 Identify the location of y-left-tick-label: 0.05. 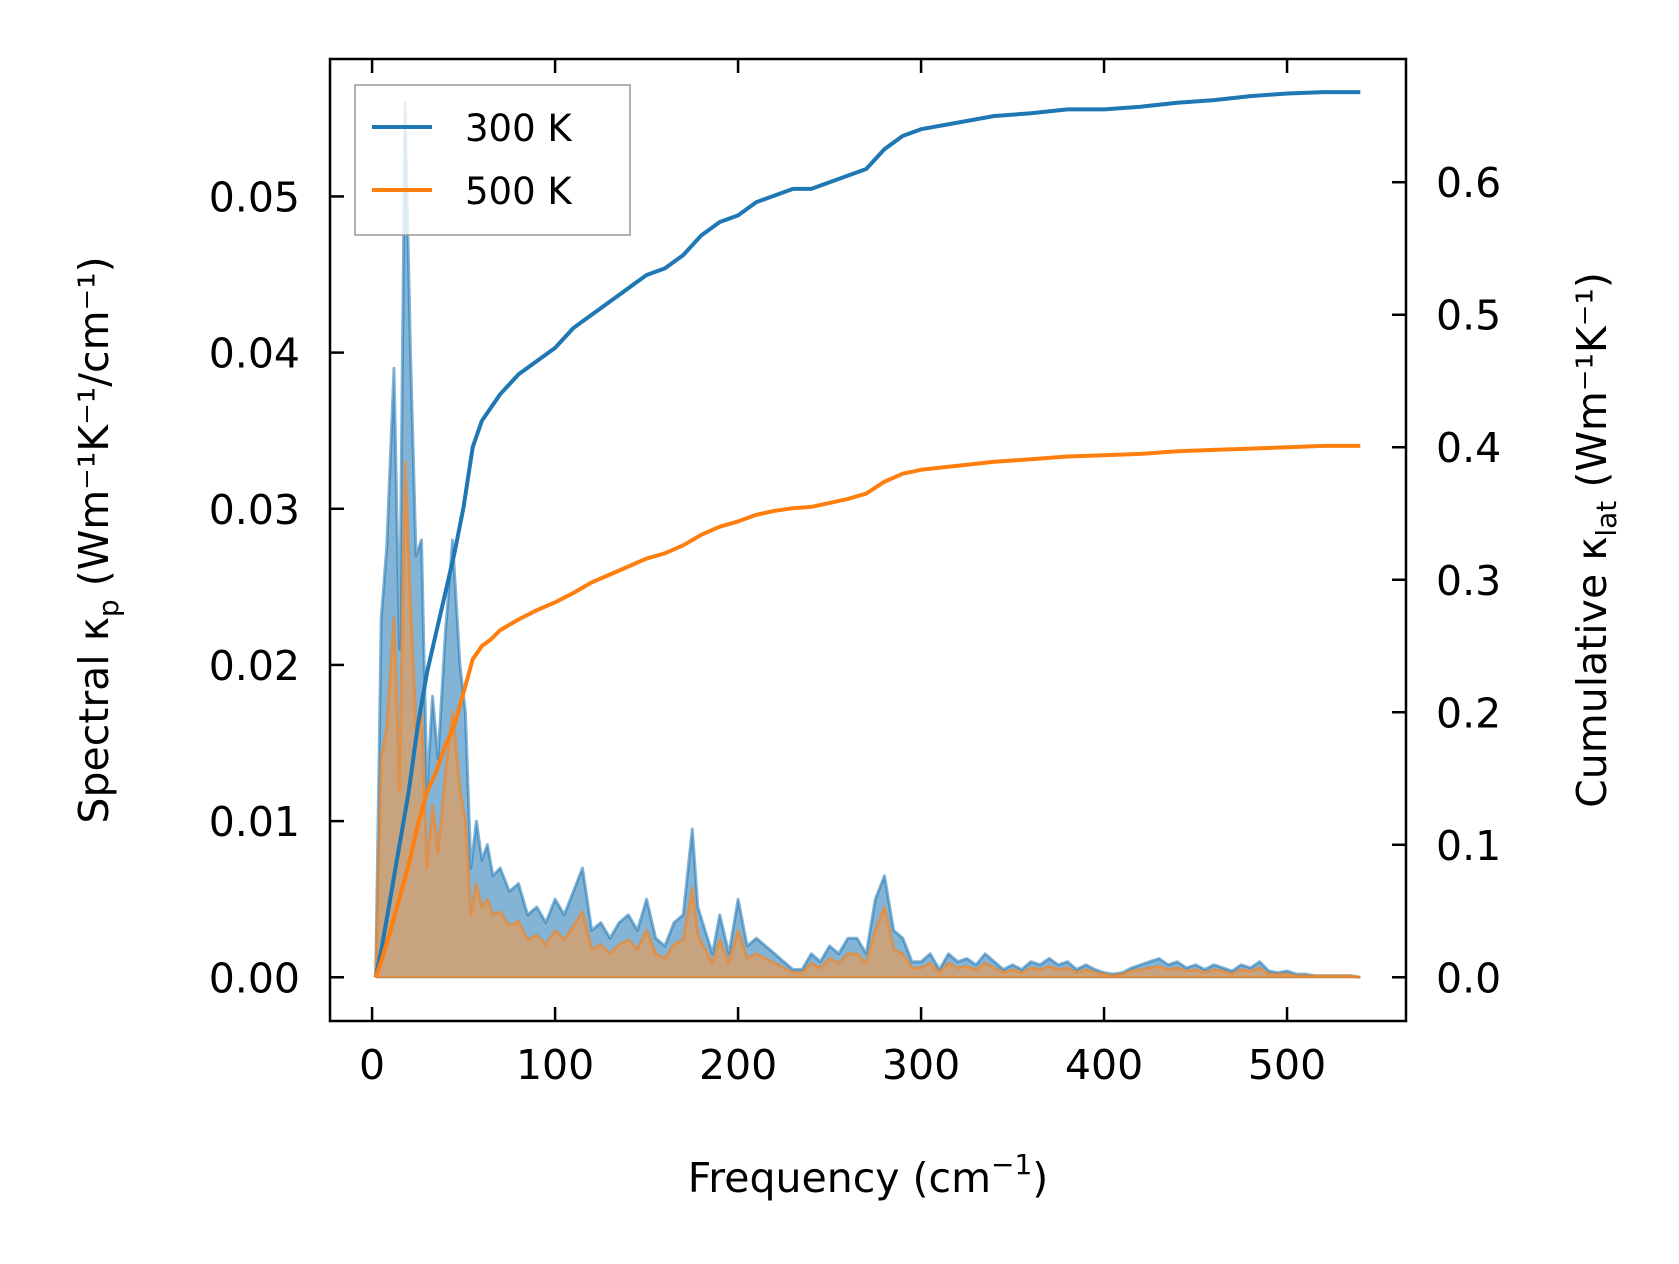
(254, 197).